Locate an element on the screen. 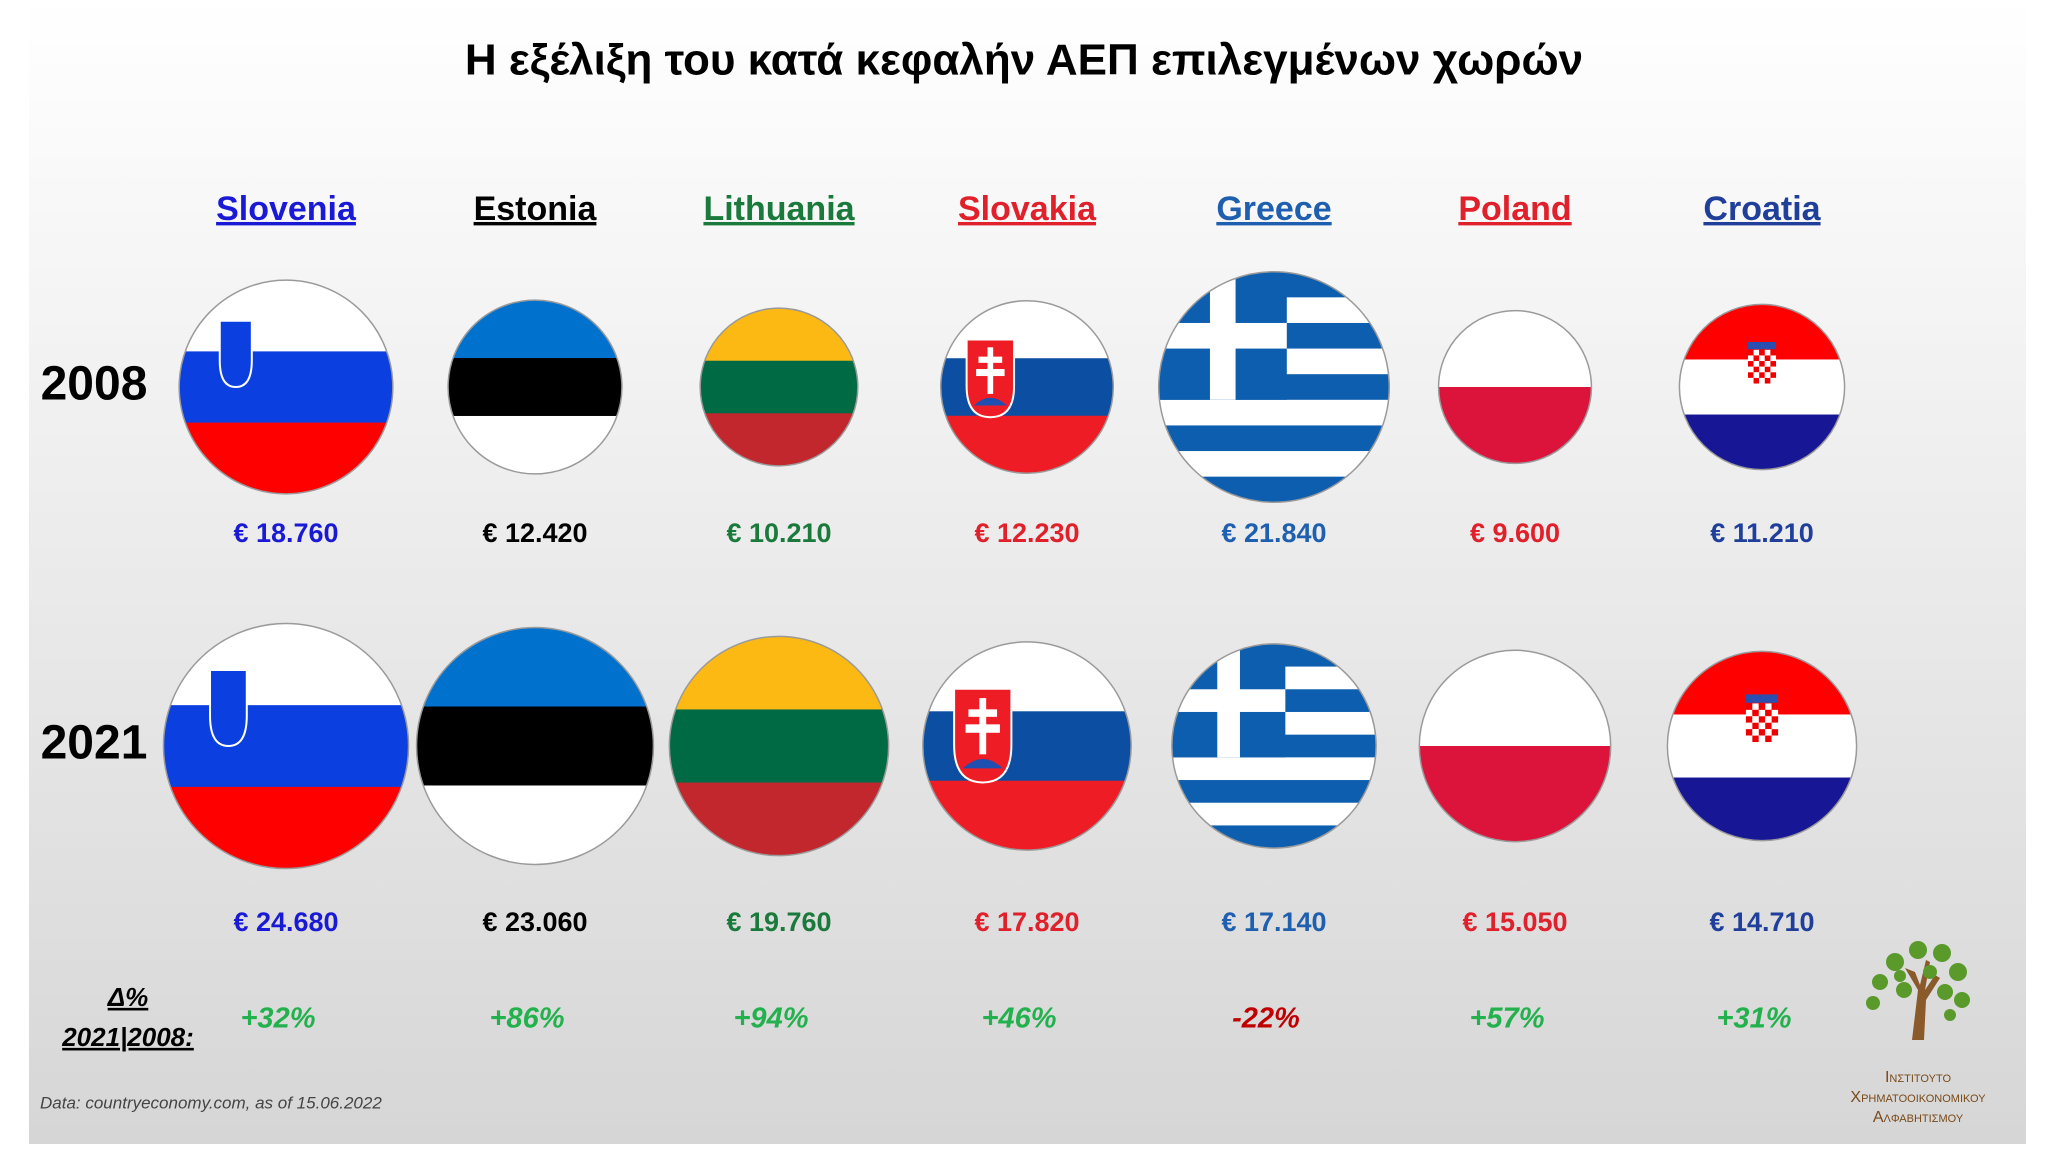 The height and width of the screenshot is (1149, 2048). change-value: +57% is located at coordinates (1507, 1019).